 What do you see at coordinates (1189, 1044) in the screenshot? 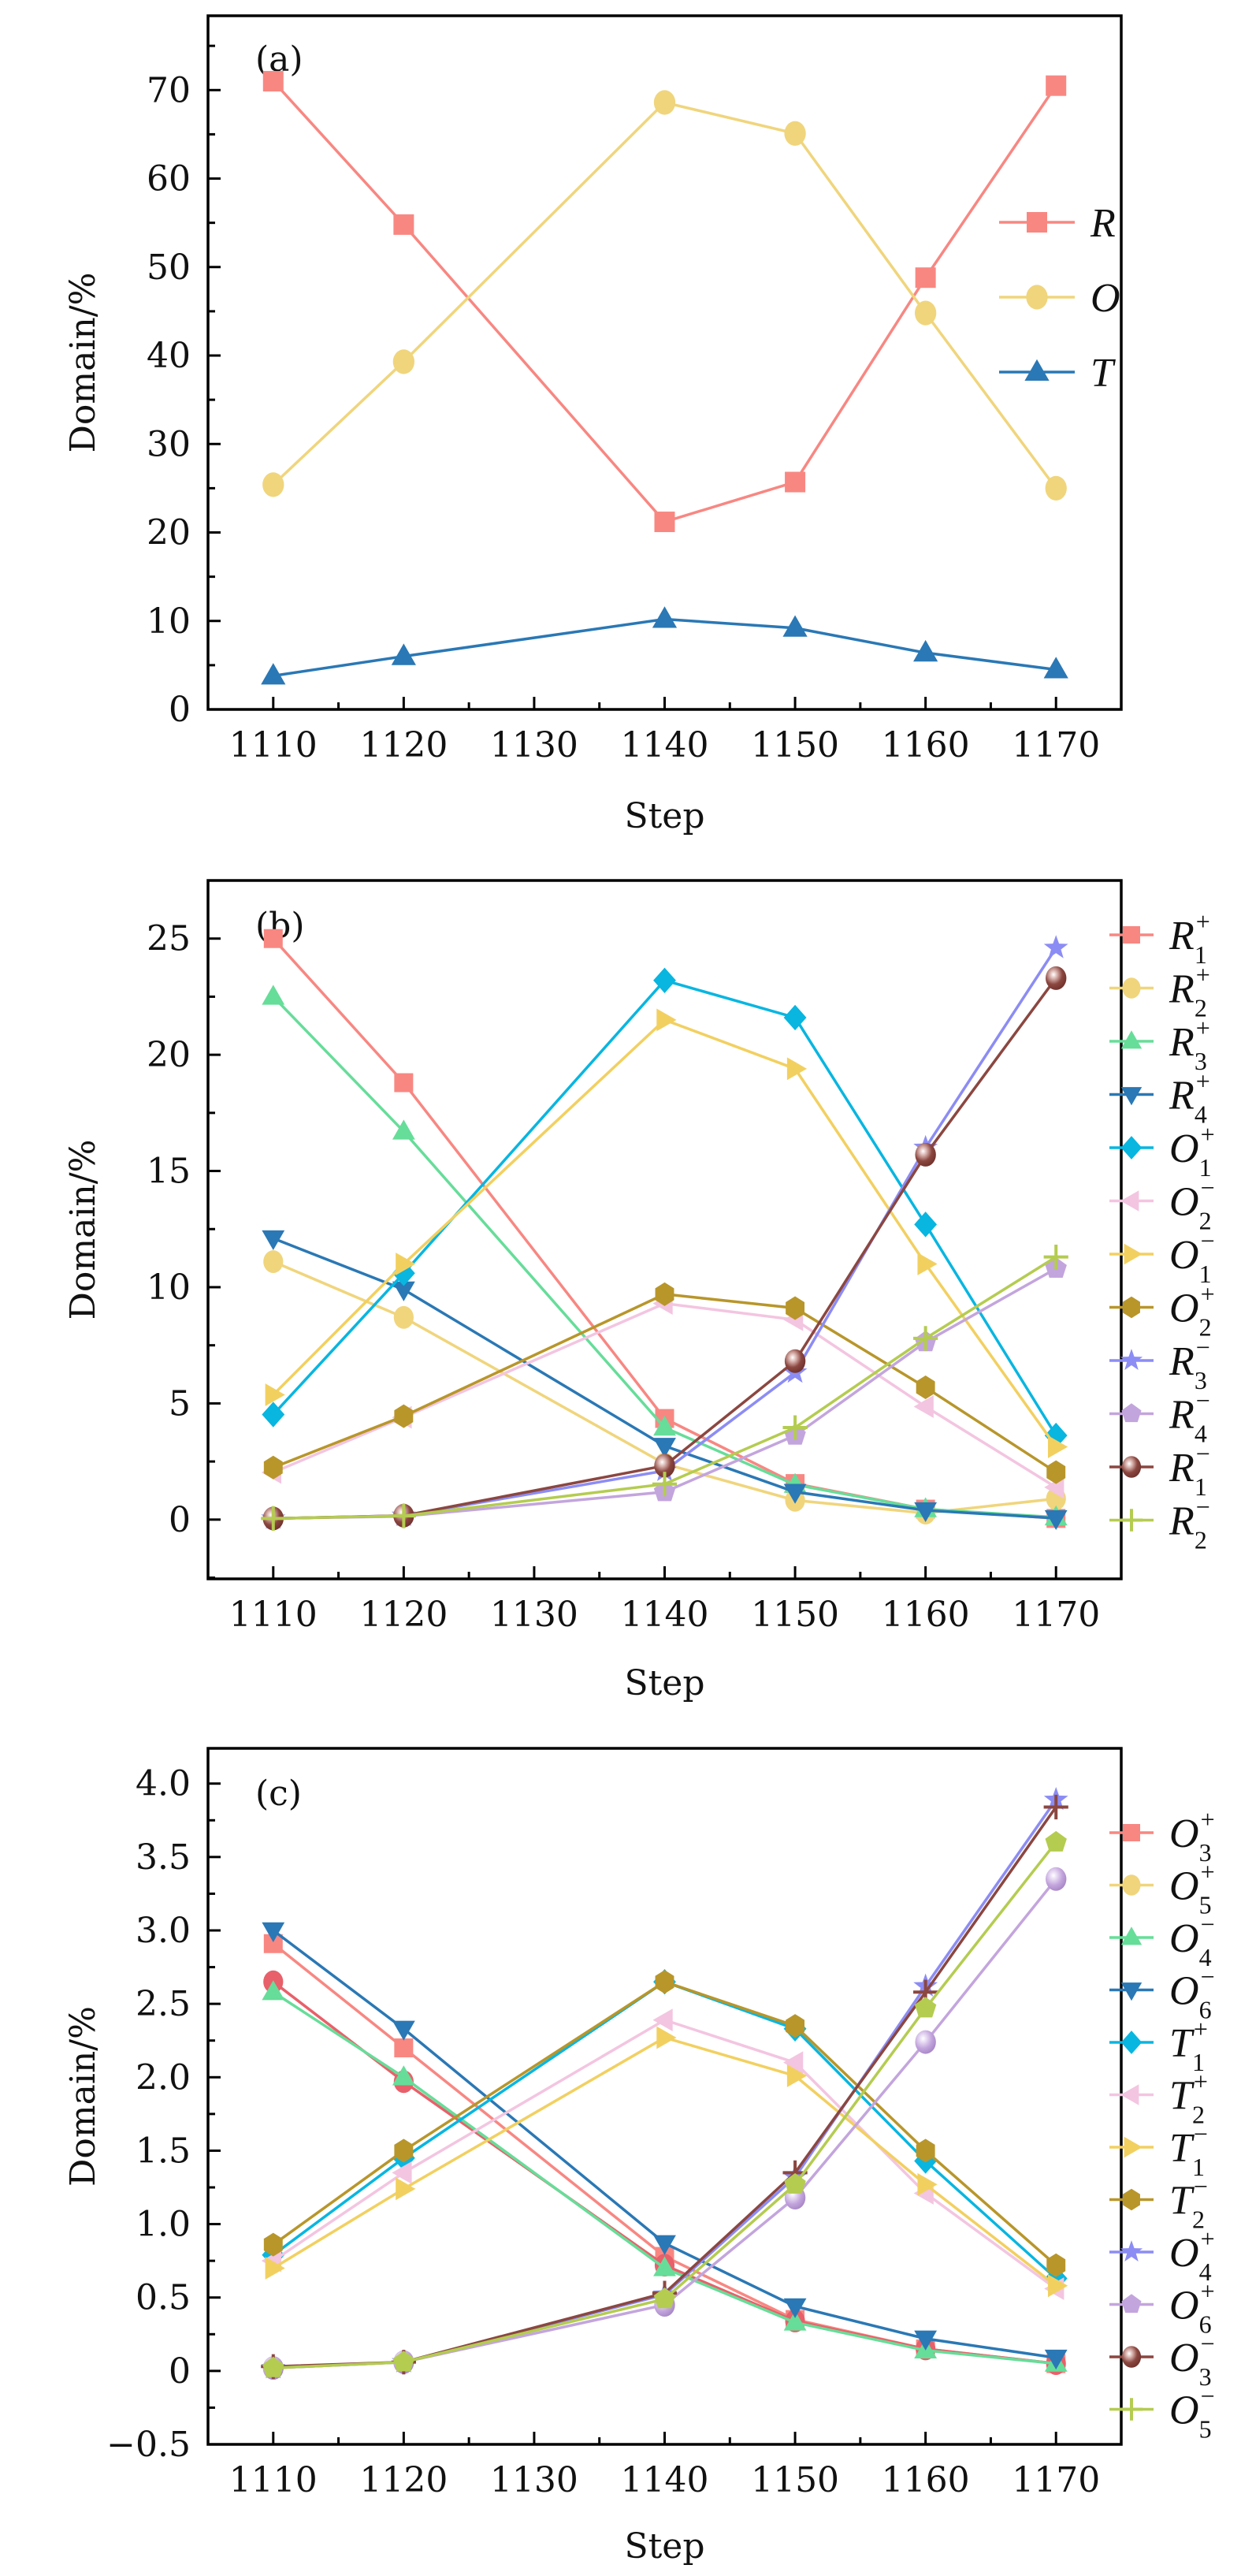
I see `legend-label: R+ 3` at bounding box center [1189, 1044].